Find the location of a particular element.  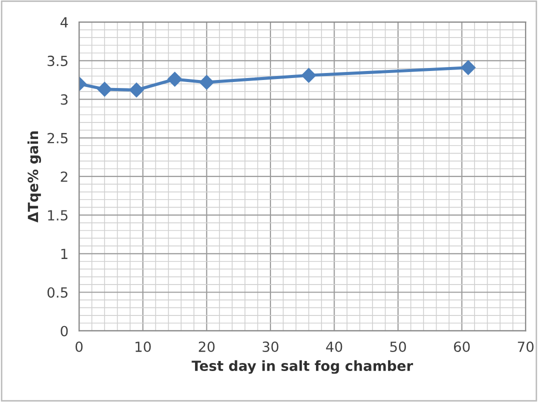

y-tick-label: 0.5 is located at coordinates (57, 292).